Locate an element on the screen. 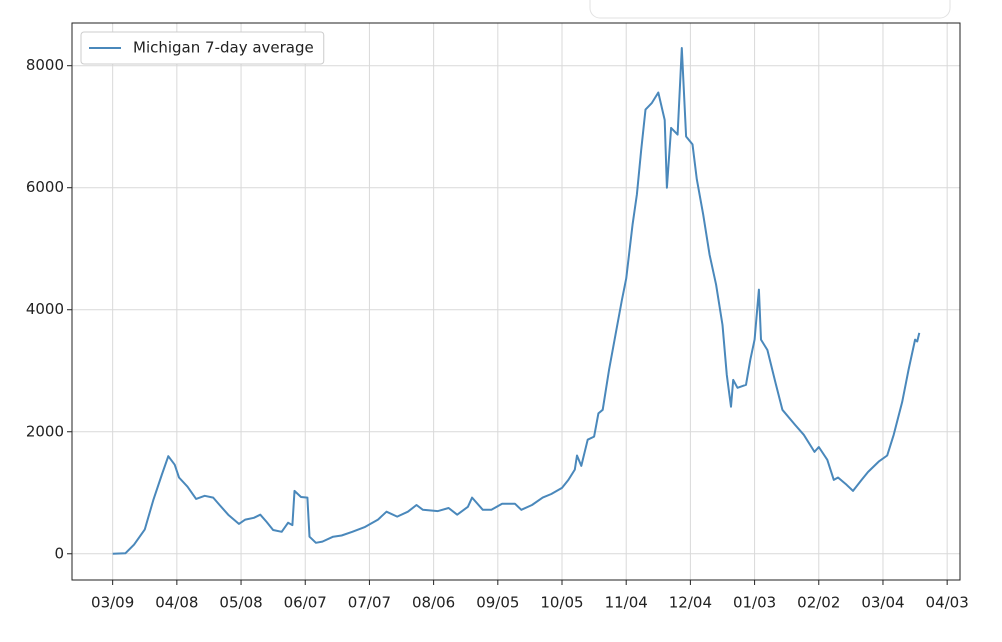 This screenshot has width=1002, height=642. x-tick-label: 04/03 is located at coordinates (947, 603).